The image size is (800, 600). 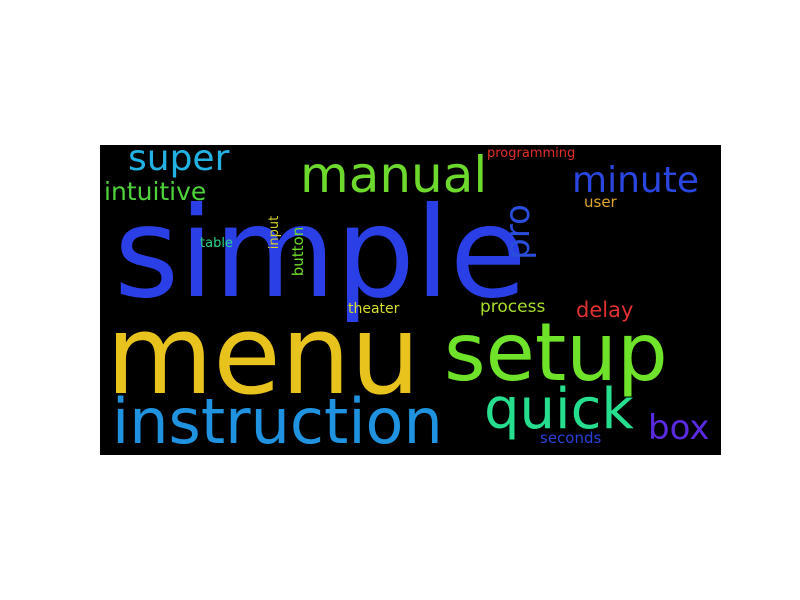 What do you see at coordinates (275, 232) in the screenshot?
I see `word-input: input` at bounding box center [275, 232].